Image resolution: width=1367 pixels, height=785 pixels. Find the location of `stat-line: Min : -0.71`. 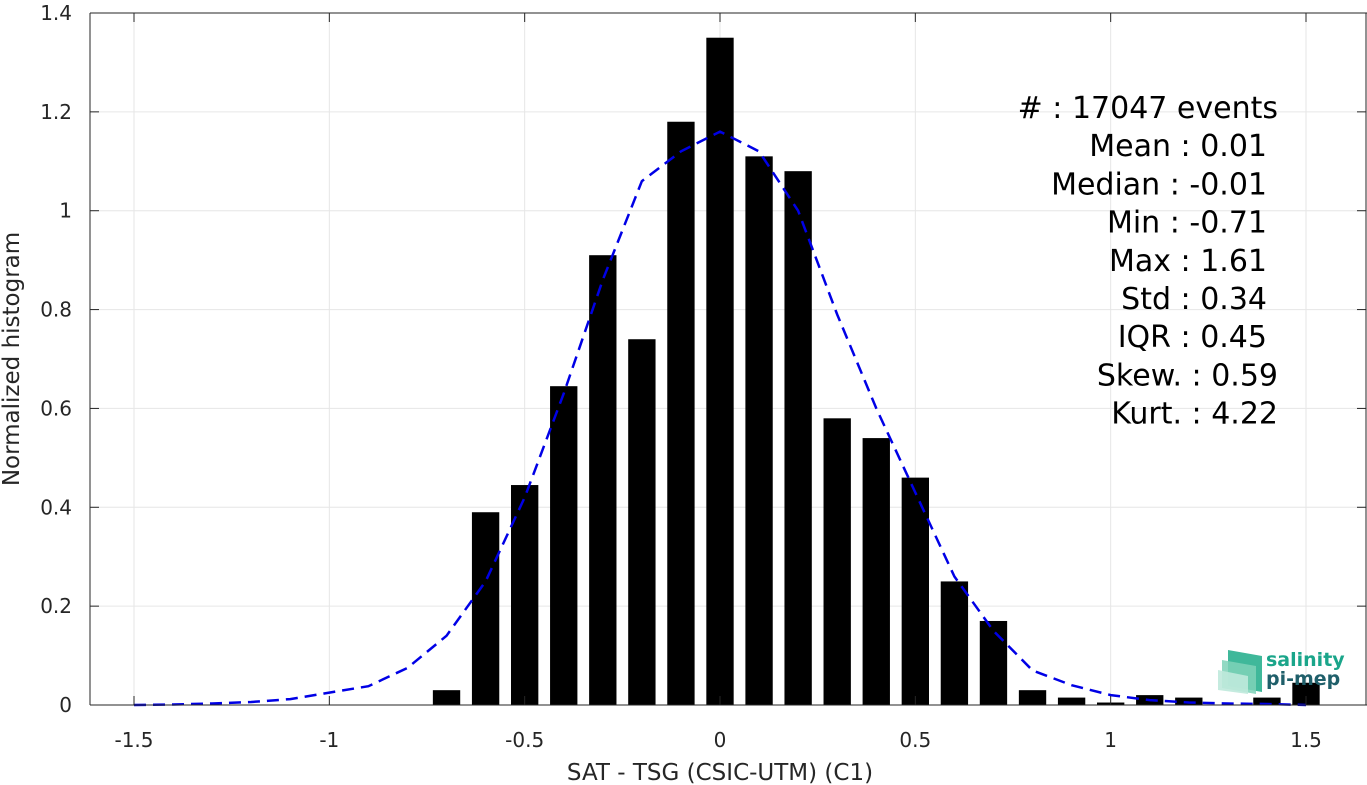

stat-line: Min : -0.71 is located at coordinates (1187, 223).